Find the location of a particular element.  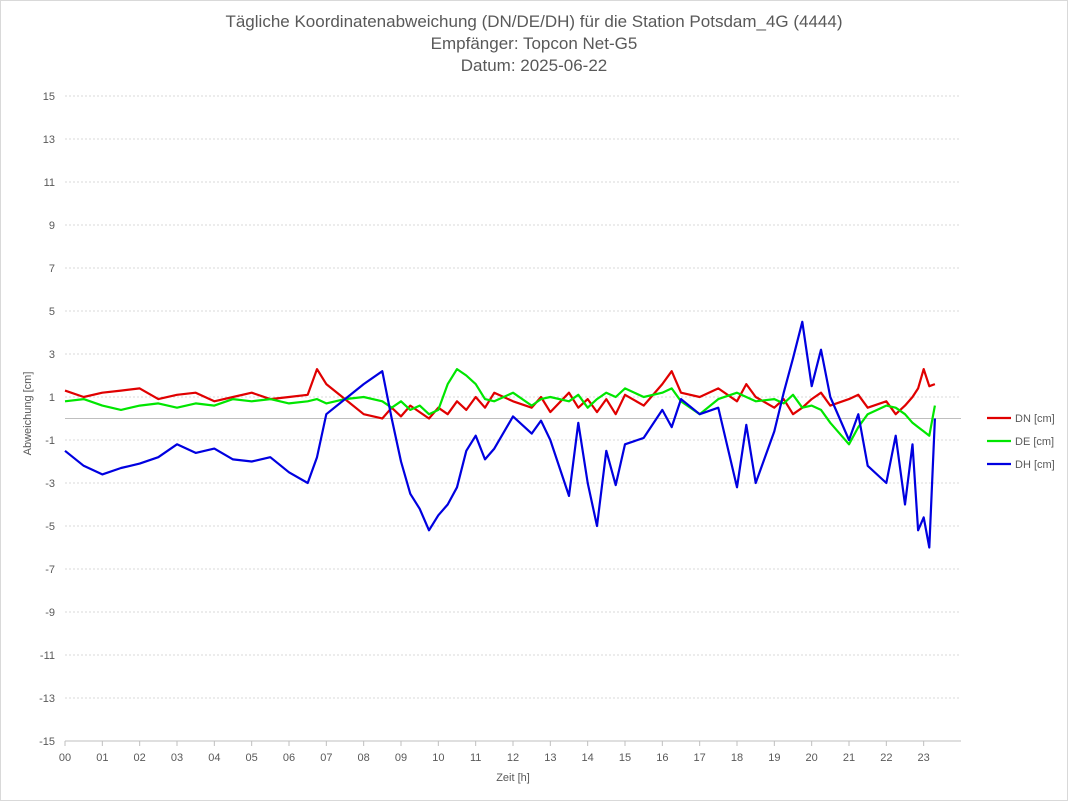

y-tick-label: -13 is located at coordinates (47, 699).